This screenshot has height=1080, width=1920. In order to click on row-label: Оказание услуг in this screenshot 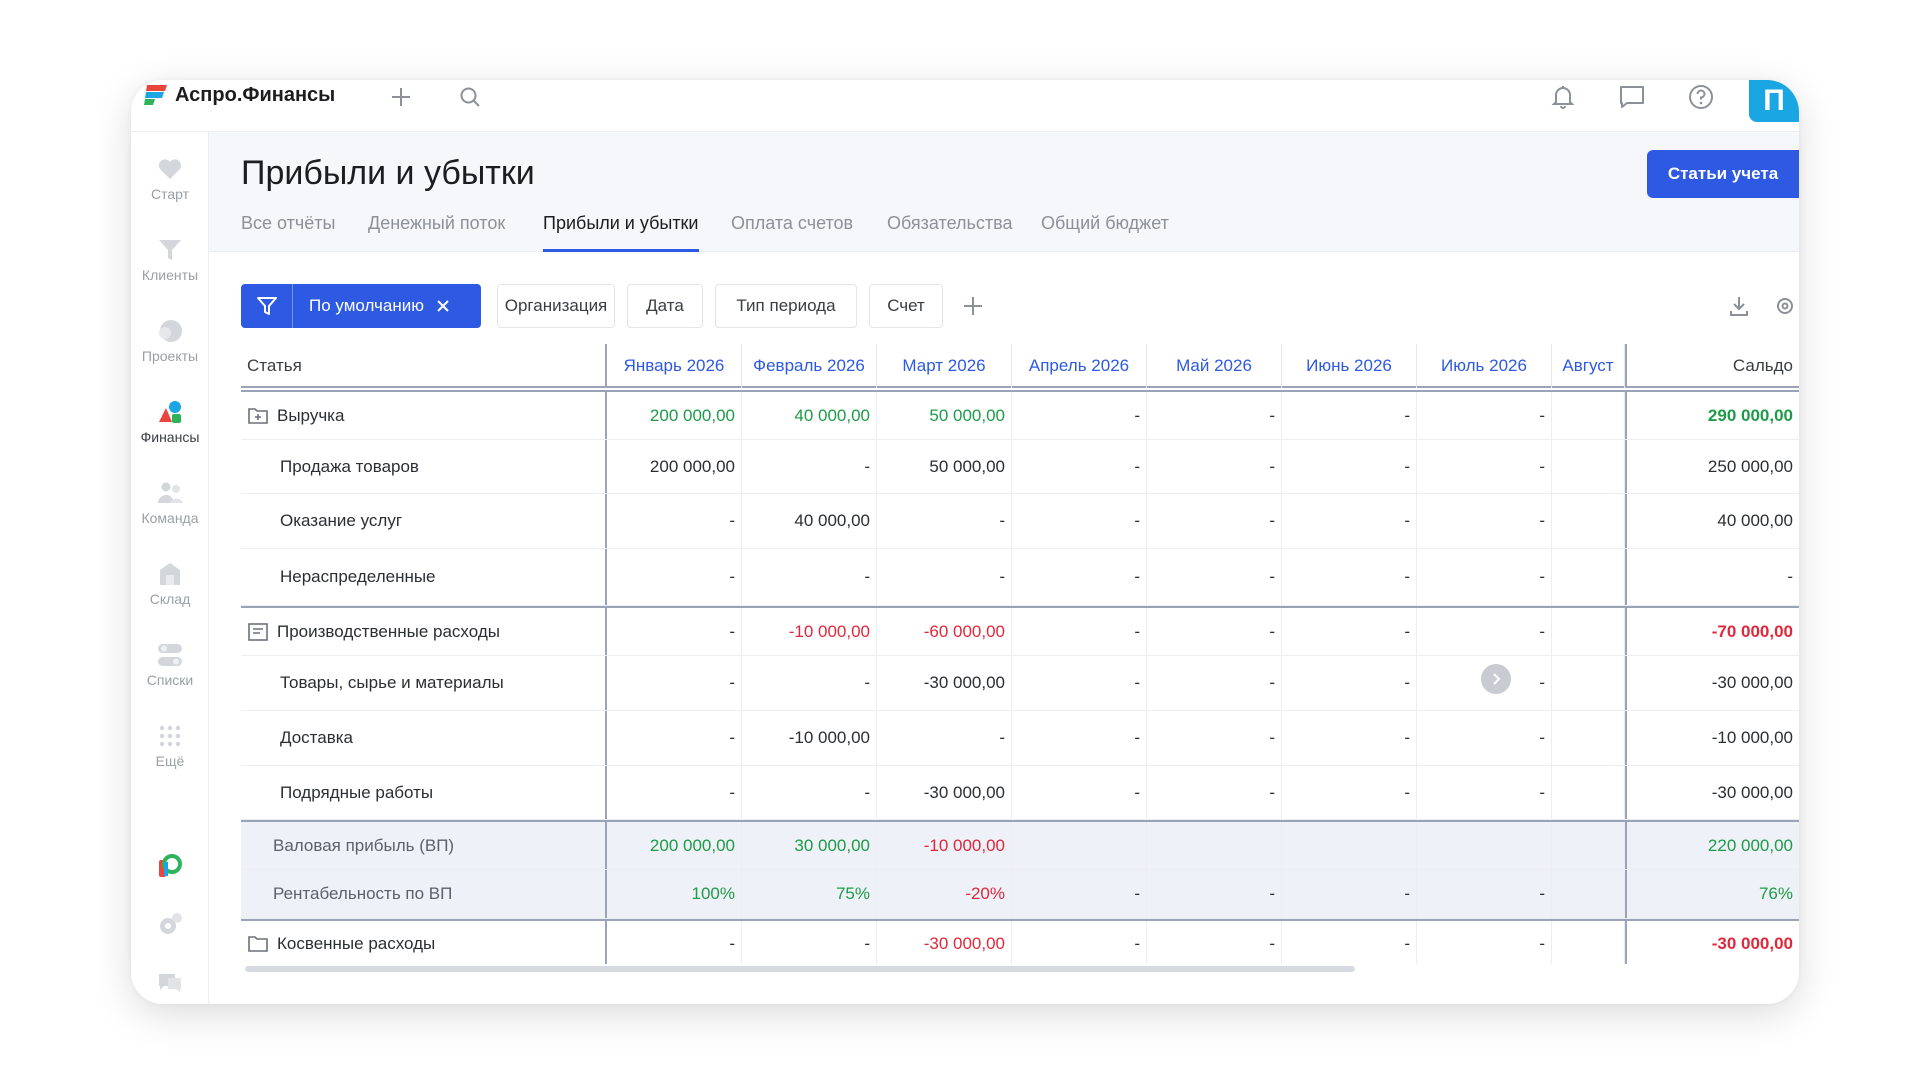, I will do `click(341, 520)`.